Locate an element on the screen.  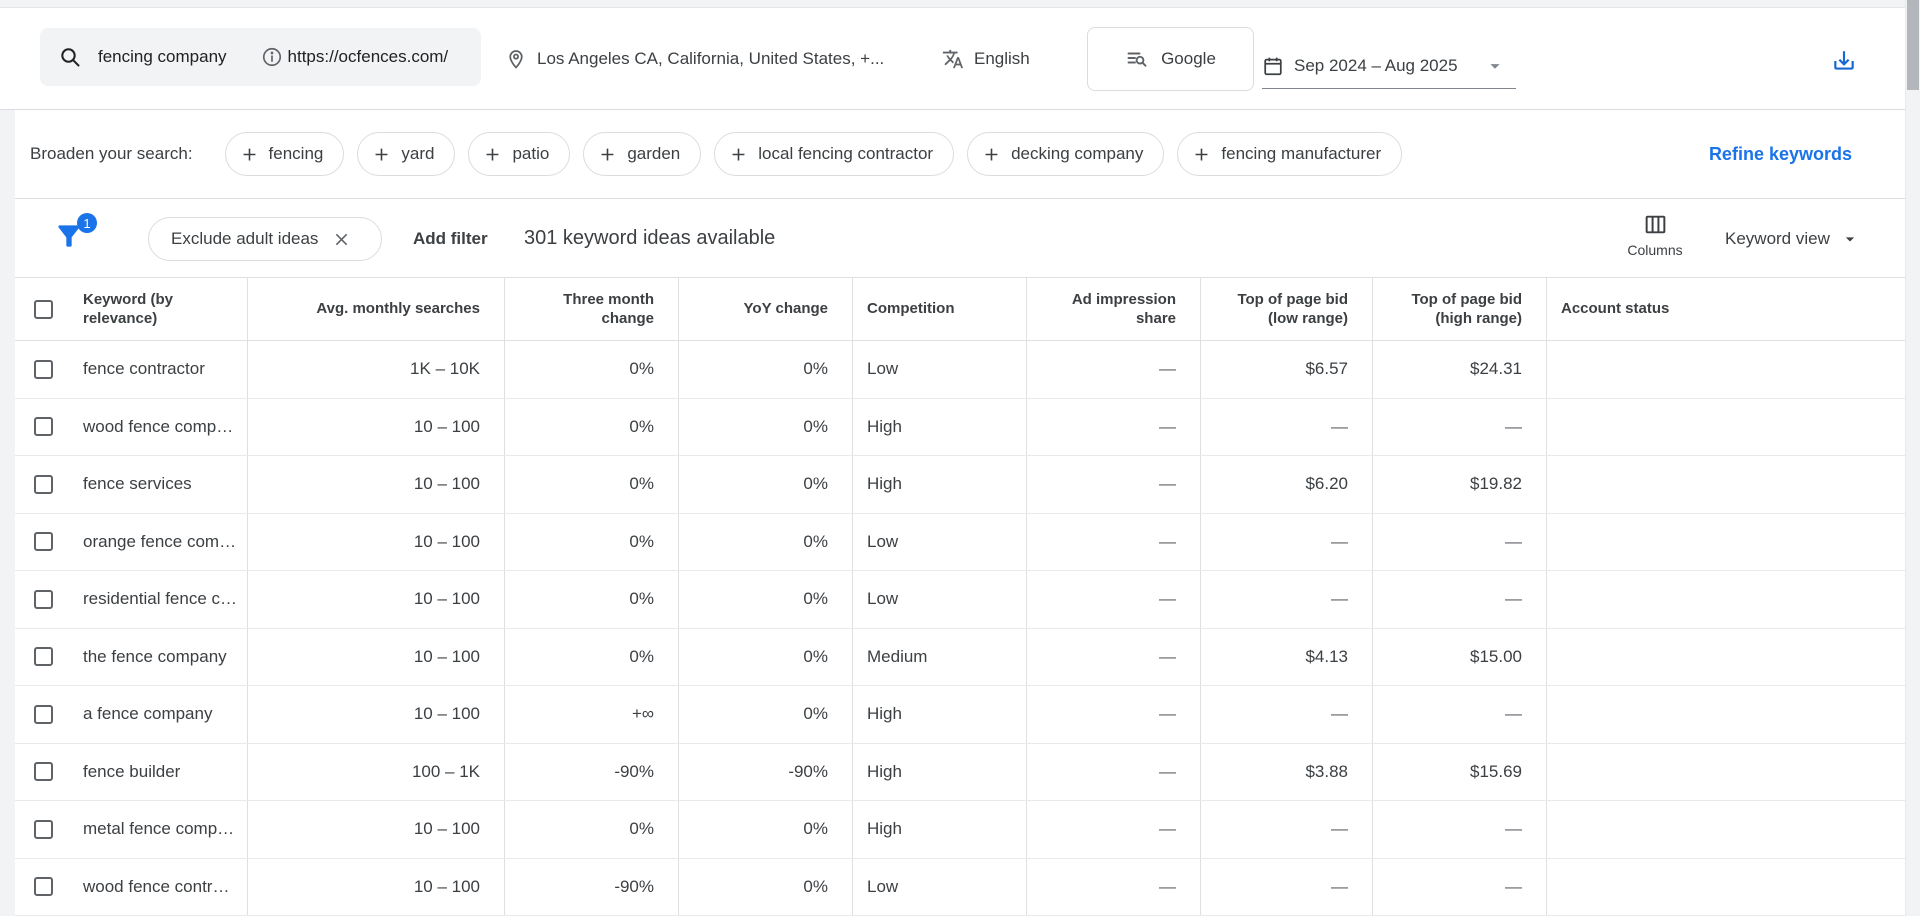
view-selector: Keyword view is located at coordinates (1797, 238).